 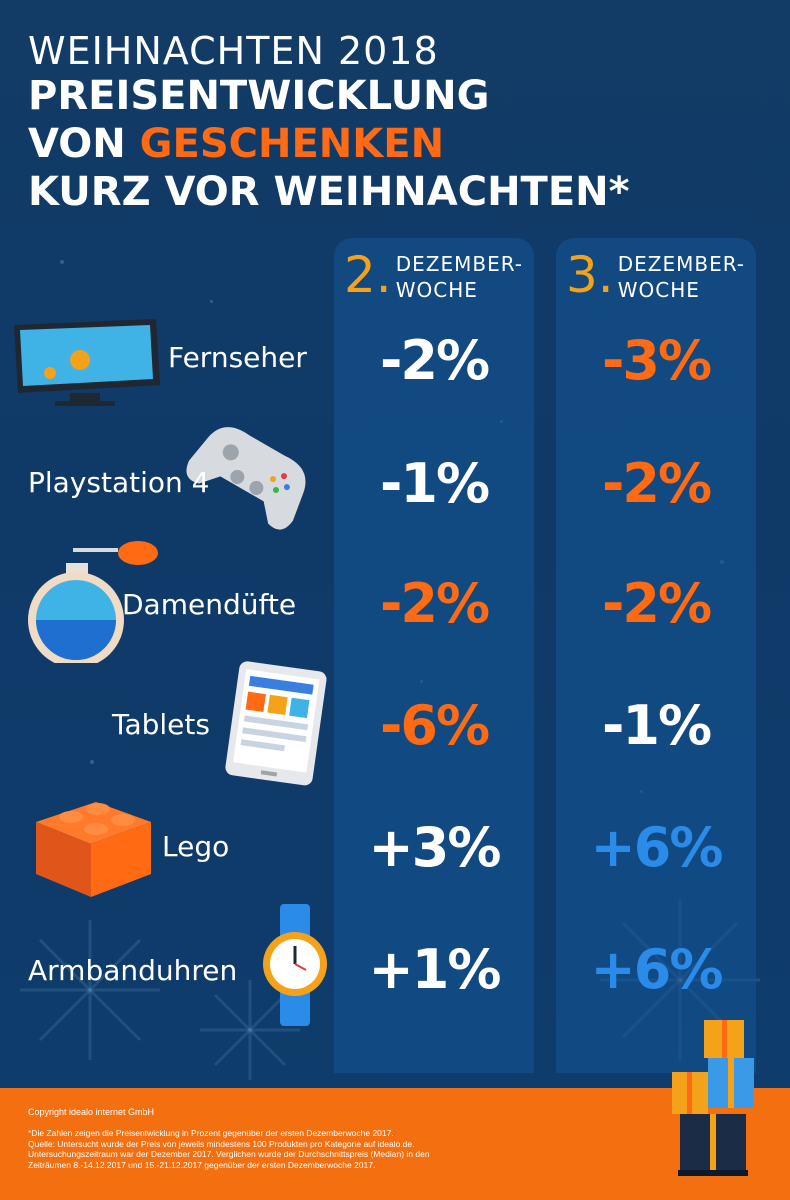 I want to click on row-fernseher: Fernseher -2% -3%, so click(x=395, y=360).